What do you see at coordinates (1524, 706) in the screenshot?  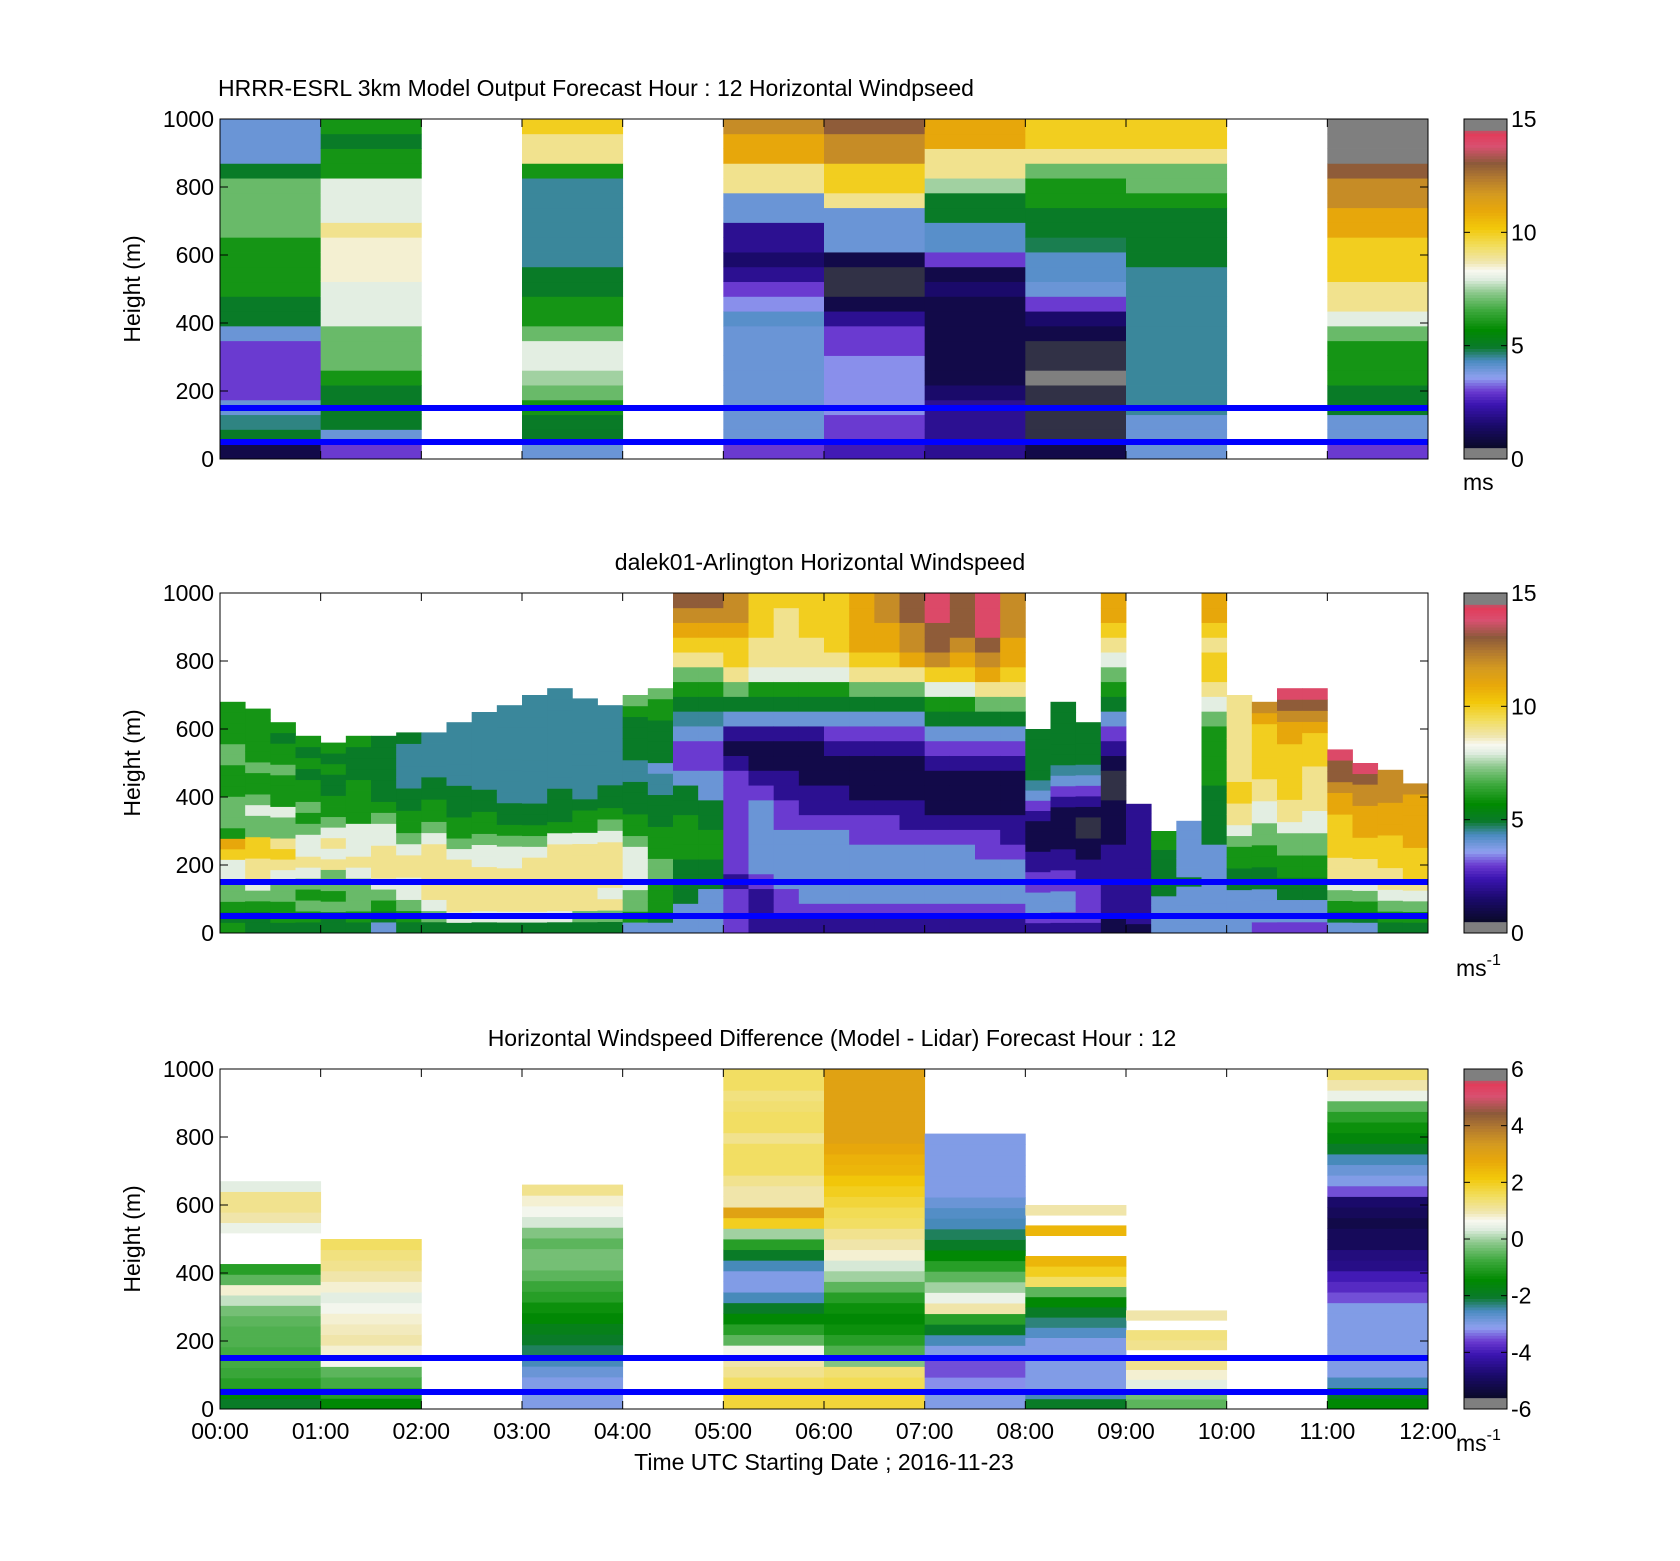 I see `colorbar-tick-label: 10` at bounding box center [1524, 706].